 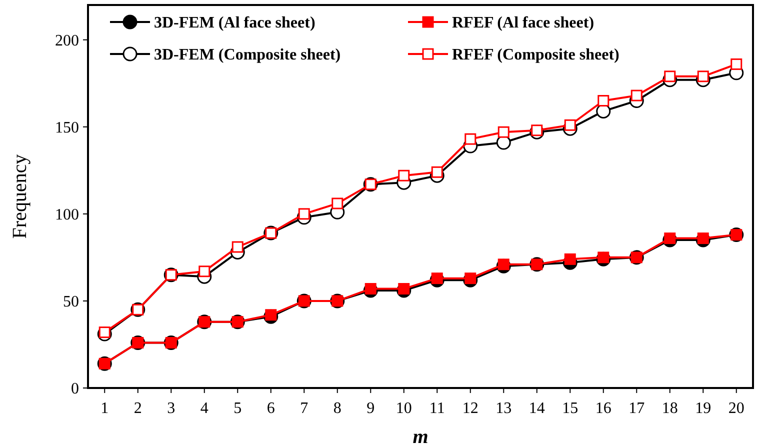 I want to click on x-tick-label: 19, so click(x=703, y=408).